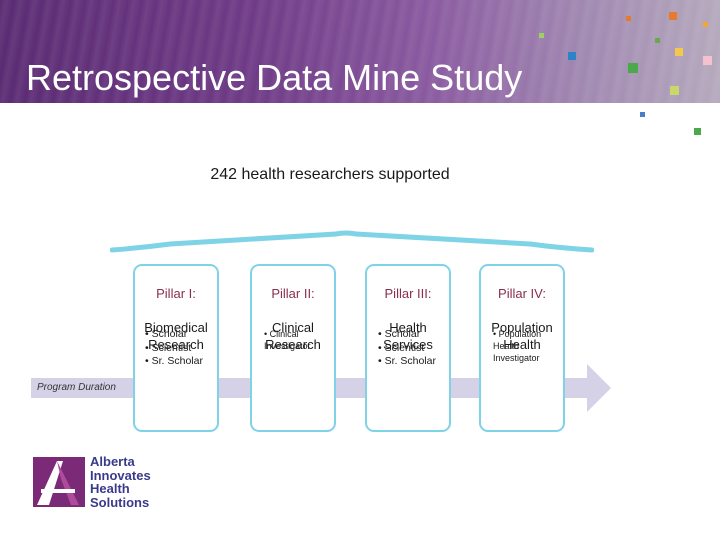 The image size is (720, 540). Describe the element at coordinates (522, 310) in the screenshot. I see `pillar-title-4: Pillar IV: Population Health` at that location.